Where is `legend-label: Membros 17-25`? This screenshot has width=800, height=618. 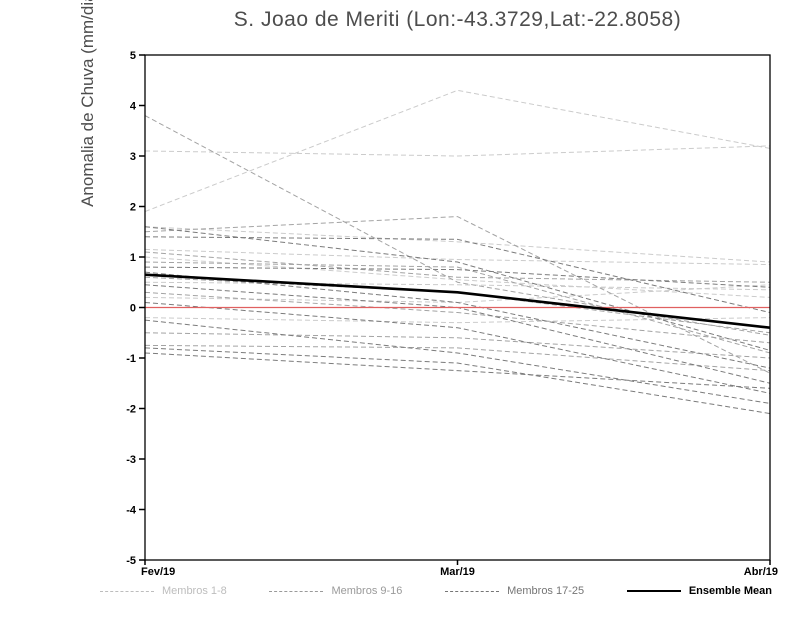
legend-label: Membros 17-25 is located at coordinates (546, 591).